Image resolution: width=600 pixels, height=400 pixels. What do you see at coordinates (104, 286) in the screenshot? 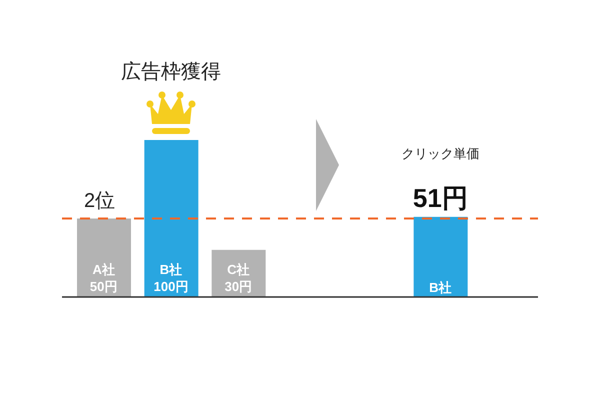
I see `data-label: 50円` at bounding box center [104, 286].